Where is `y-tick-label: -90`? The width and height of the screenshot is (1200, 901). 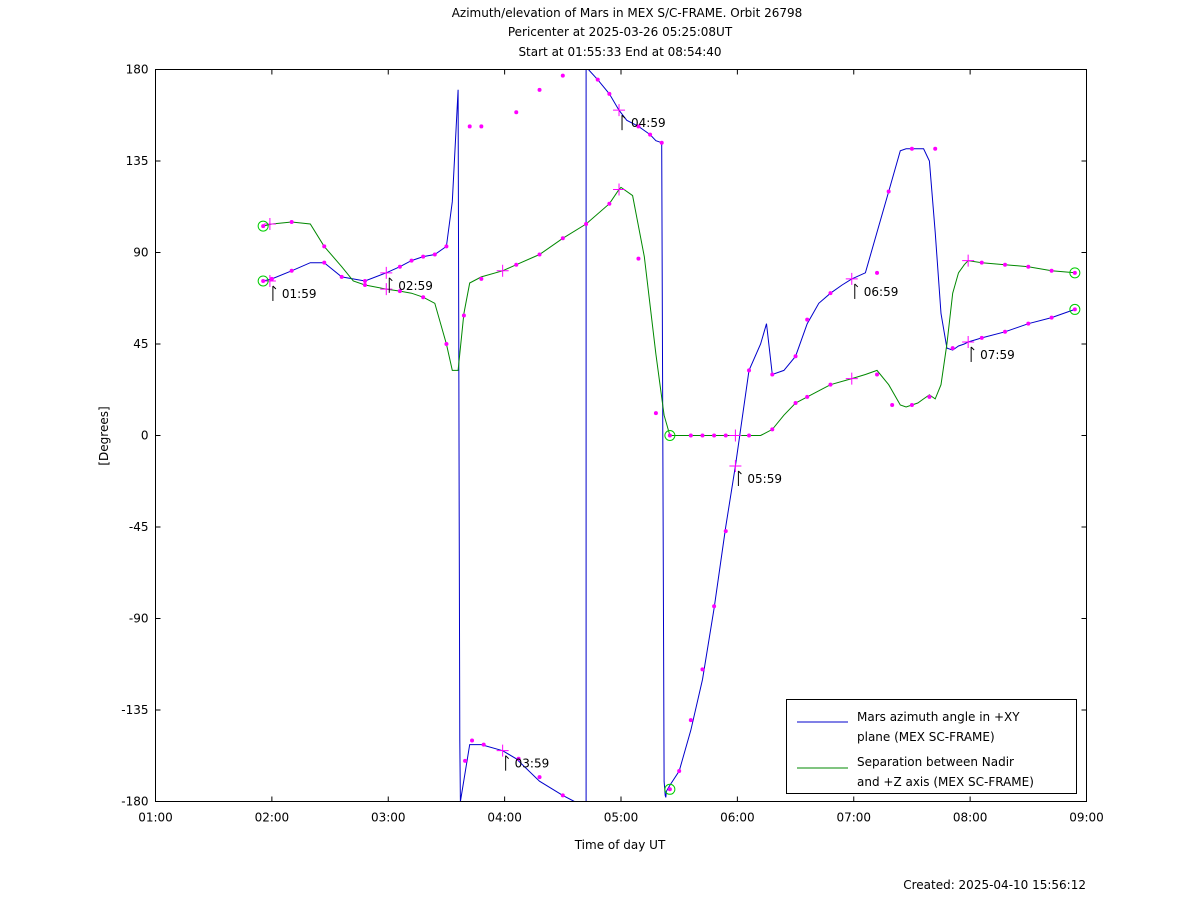 y-tick-label: -90 is located at coordinates (139, 619).